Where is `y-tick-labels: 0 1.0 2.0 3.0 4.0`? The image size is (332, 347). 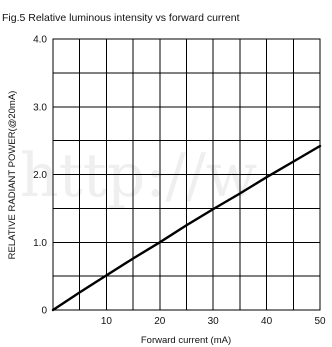
y-tick-labels: 0 1.0 2.0 3.0 4.0 is located at coordinates (40, 176).